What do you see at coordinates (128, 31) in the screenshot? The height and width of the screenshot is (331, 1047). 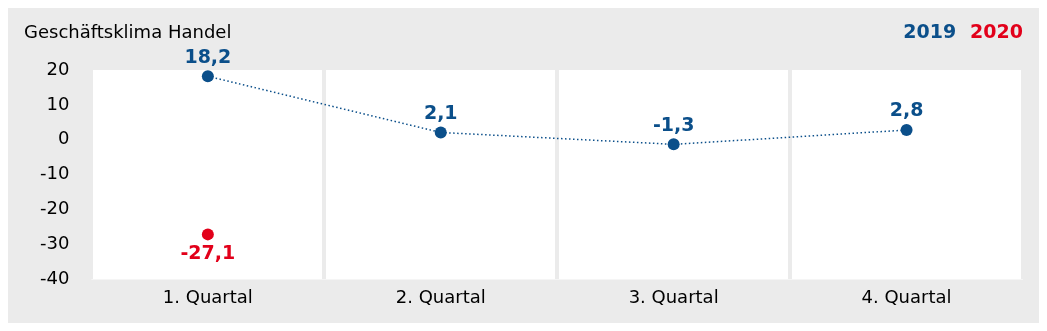 I see `chart-title: Geschäftsklima Handel` at bounding box center [128, 31].